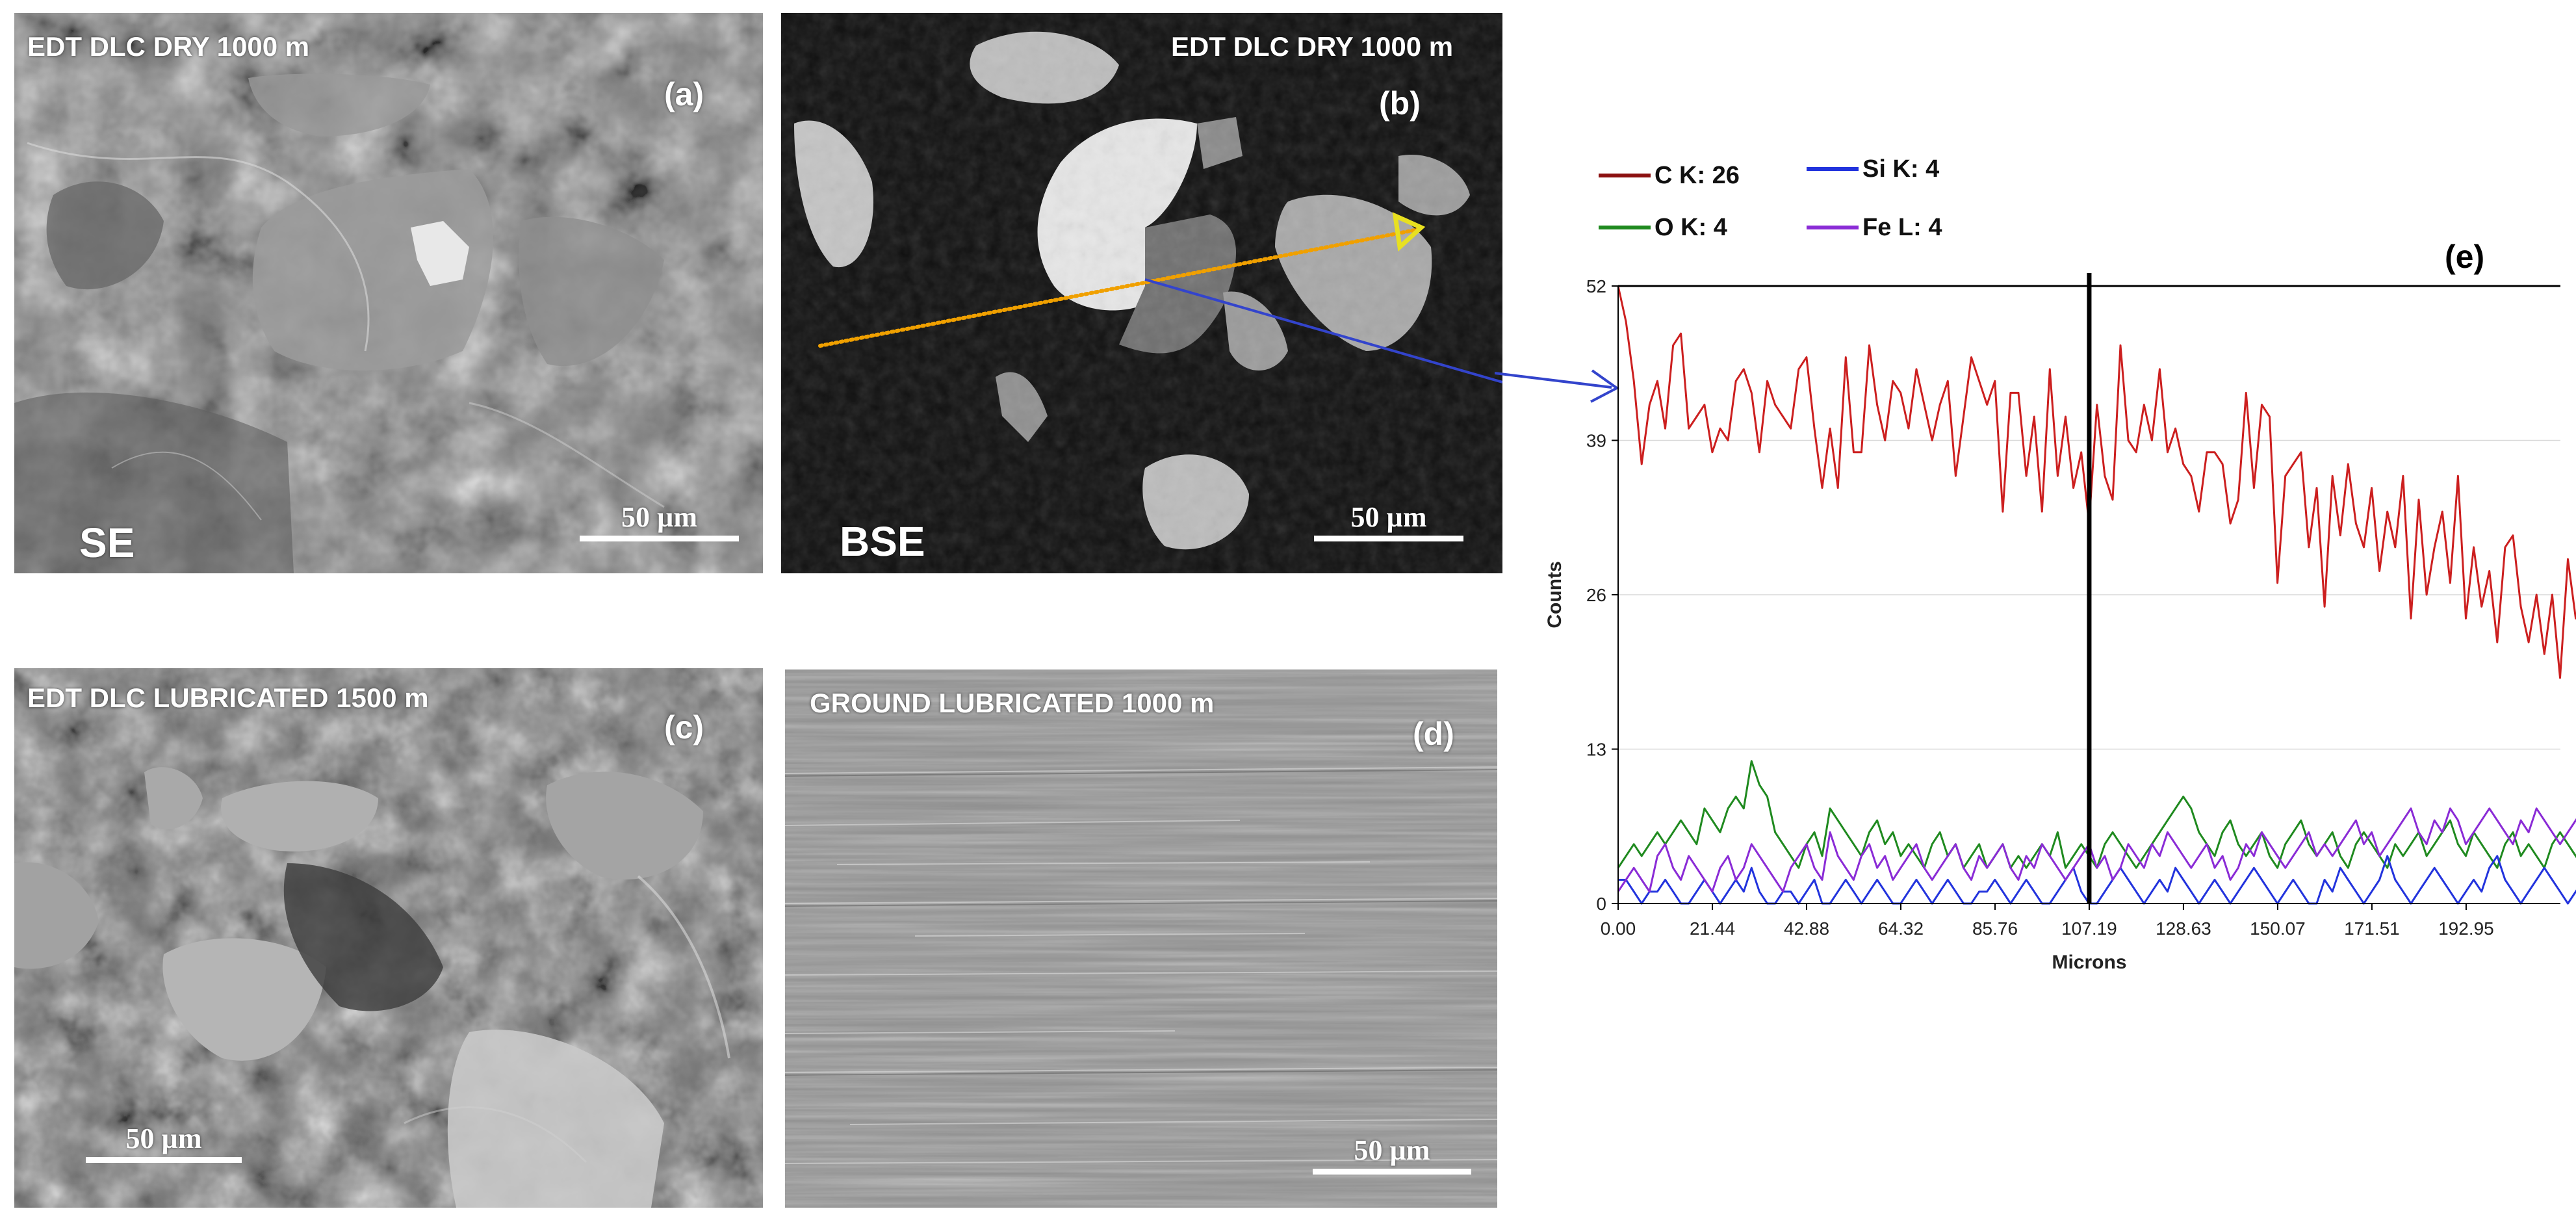  I want to click on x-tick-label: 21.44, so click(1713, 929).